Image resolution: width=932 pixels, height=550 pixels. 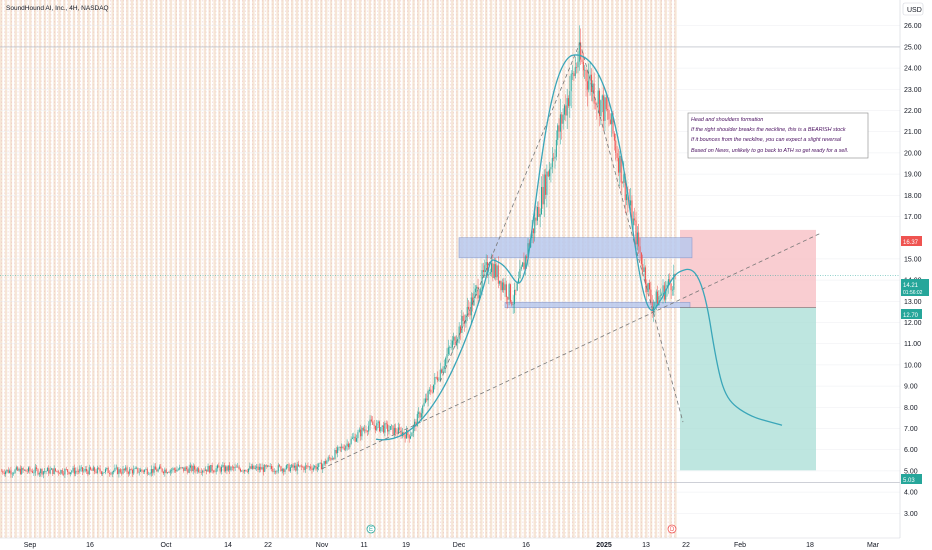 What do you see at coordinates (90, 545) in the screenshot?
I see `time-tick-label: 16` at bounding box center [90, 545].